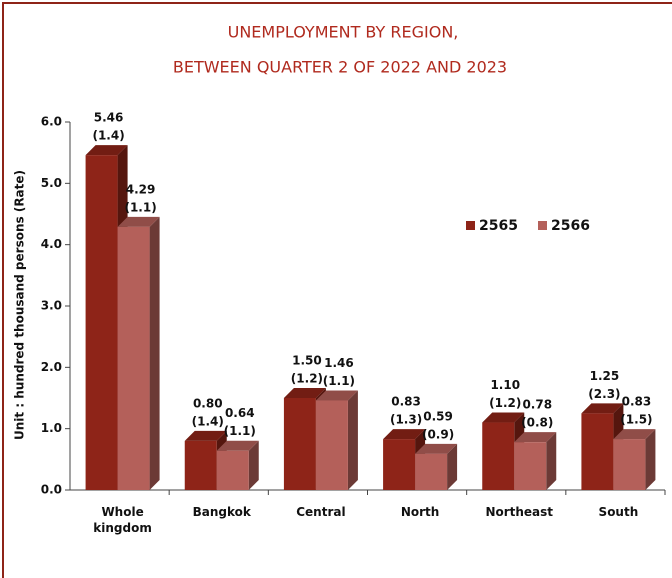  I want to click on x-tick-label: Central, so click(321, 512).